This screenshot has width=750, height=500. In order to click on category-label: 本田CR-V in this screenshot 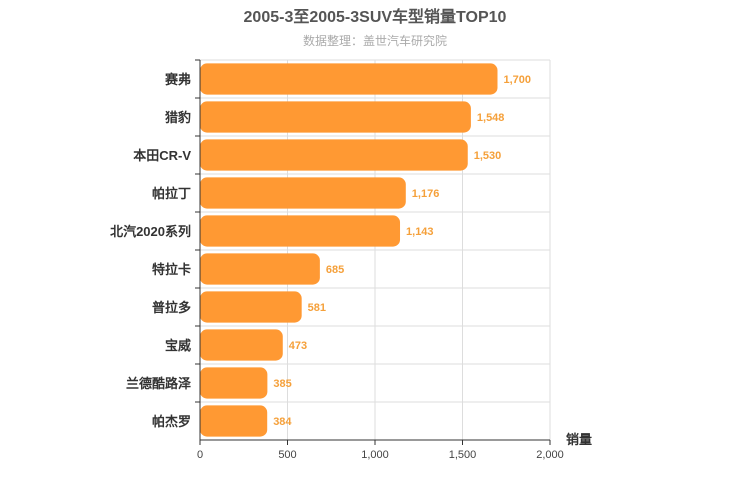, I will do `click(162, 155)`.